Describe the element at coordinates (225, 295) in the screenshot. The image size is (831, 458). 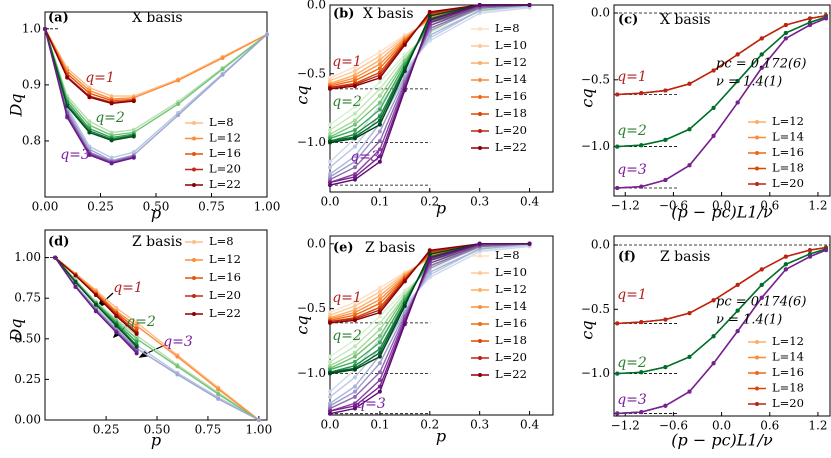
I see `legend-label: L=20` at that location.